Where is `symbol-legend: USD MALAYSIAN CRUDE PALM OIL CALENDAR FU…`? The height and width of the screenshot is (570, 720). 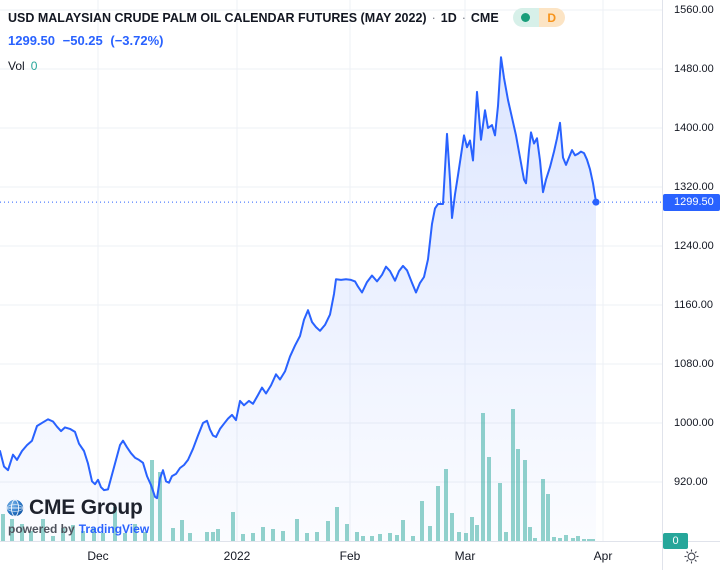 symbol-legend: USD MALAYSIAN CRUDE PALM OIL CALENDAR FU… is located at coordinates (286, 40).